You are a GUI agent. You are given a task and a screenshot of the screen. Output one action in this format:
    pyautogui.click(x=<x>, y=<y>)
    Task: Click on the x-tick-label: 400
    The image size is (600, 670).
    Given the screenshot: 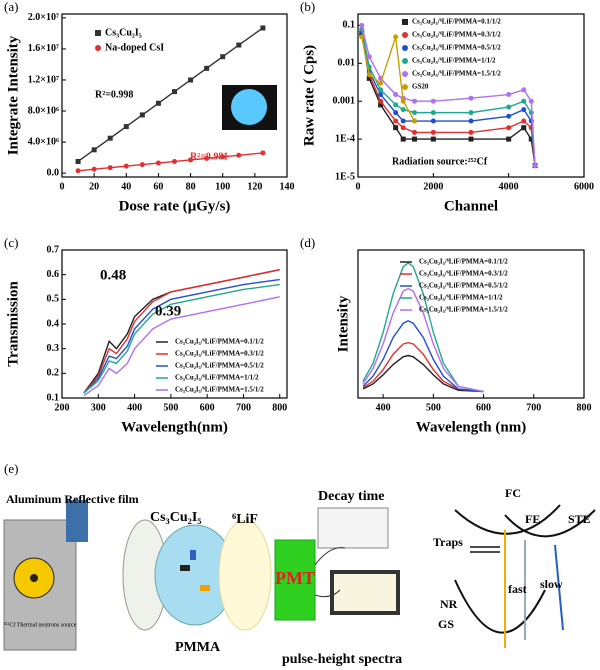 What is the action you would take?
    pyautogui.click(x=383, y=407)
    